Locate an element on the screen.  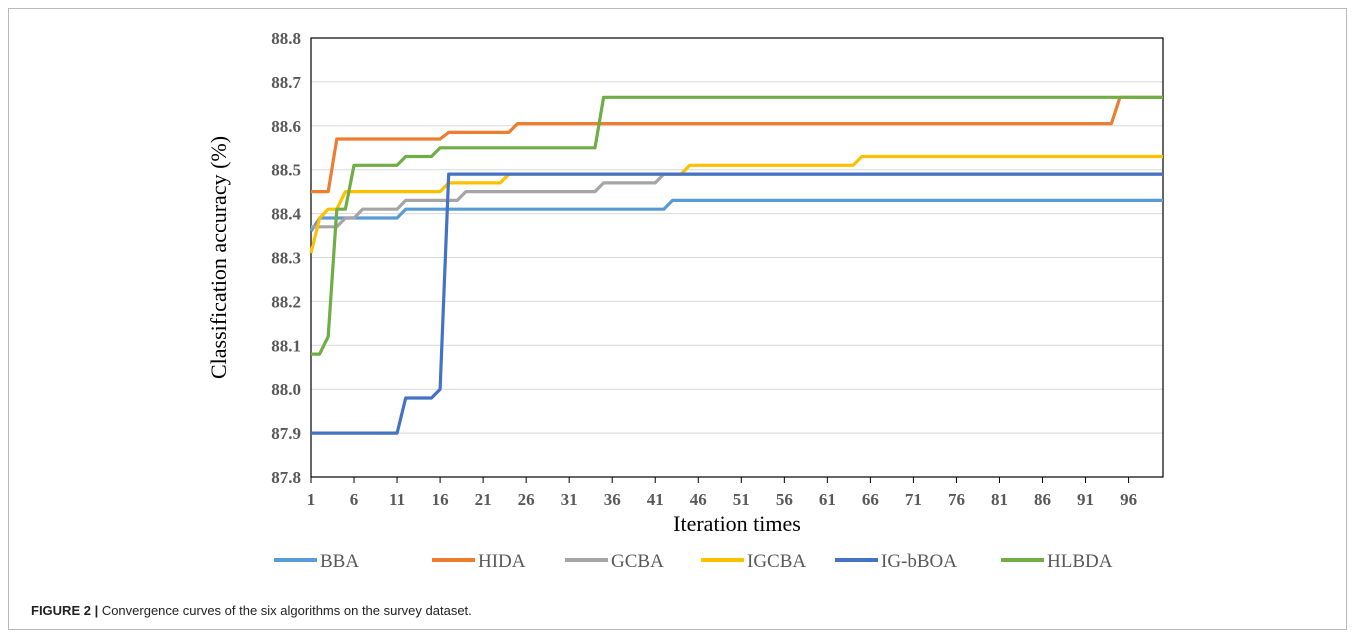
series-line-gcba is located at coordinates (737, 200).